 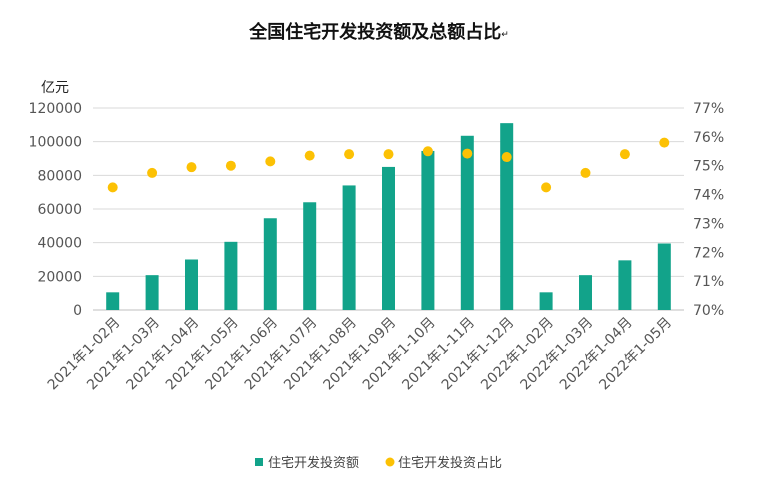 I want to click on legend-swatch-dot, so click(x=390, y=462).